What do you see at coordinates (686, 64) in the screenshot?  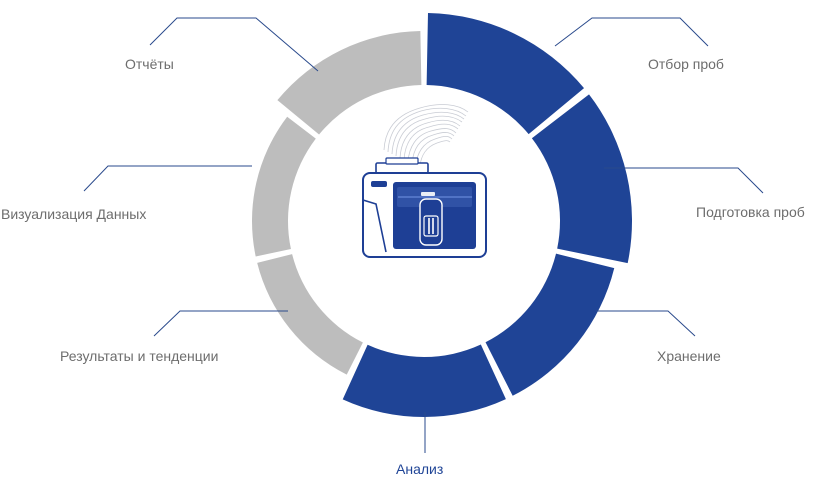 I see `stage-label-sampling: Отбор проб` at bounding box center [686, 64].